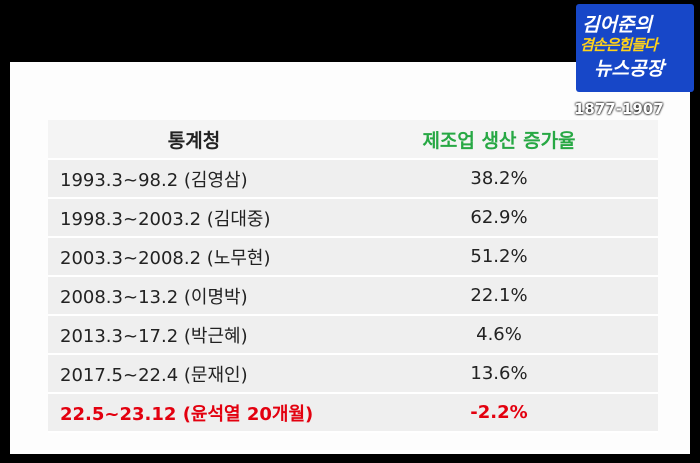  I want to click on logo: 김어준의 겸손은힘들다 뉴스공장 1877-1907, so click(635, 61).